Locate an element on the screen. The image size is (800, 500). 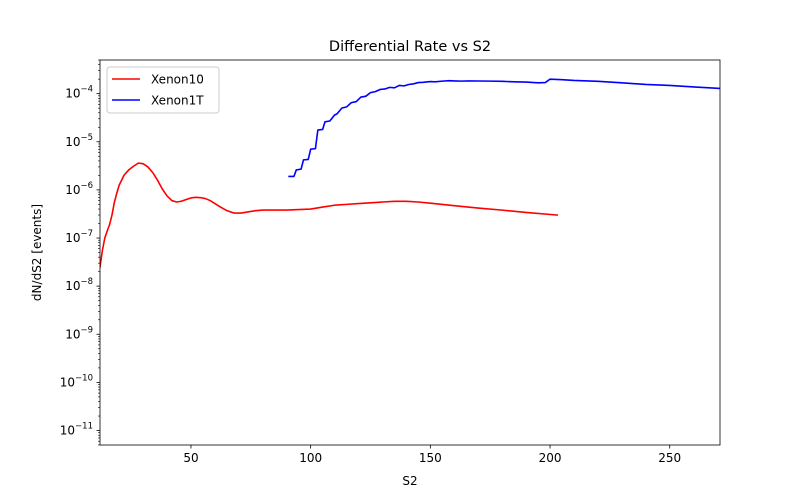
x-tick-label: 100 is located at coordinates (310, 458).